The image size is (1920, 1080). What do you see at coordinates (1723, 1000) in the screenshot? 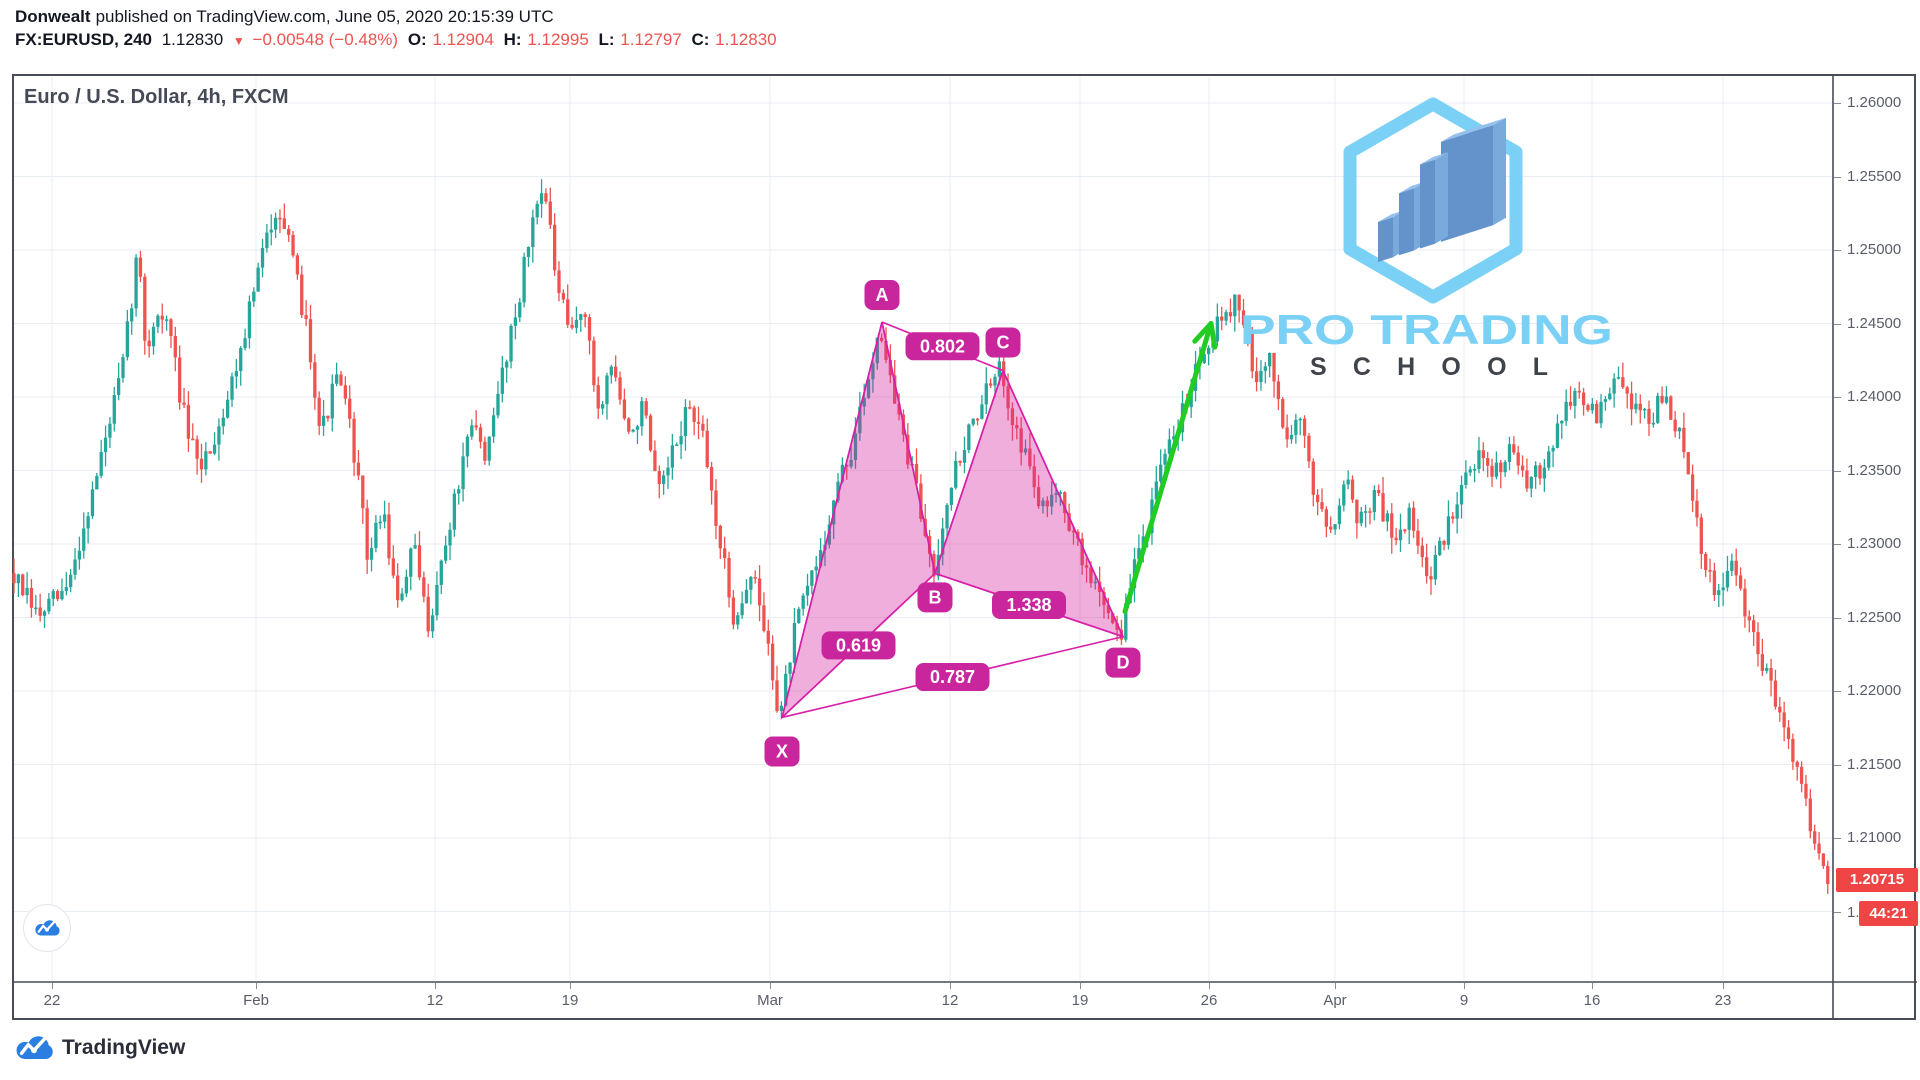
I see `time-tick-label: 23` at bounding box center [1723, 1000].